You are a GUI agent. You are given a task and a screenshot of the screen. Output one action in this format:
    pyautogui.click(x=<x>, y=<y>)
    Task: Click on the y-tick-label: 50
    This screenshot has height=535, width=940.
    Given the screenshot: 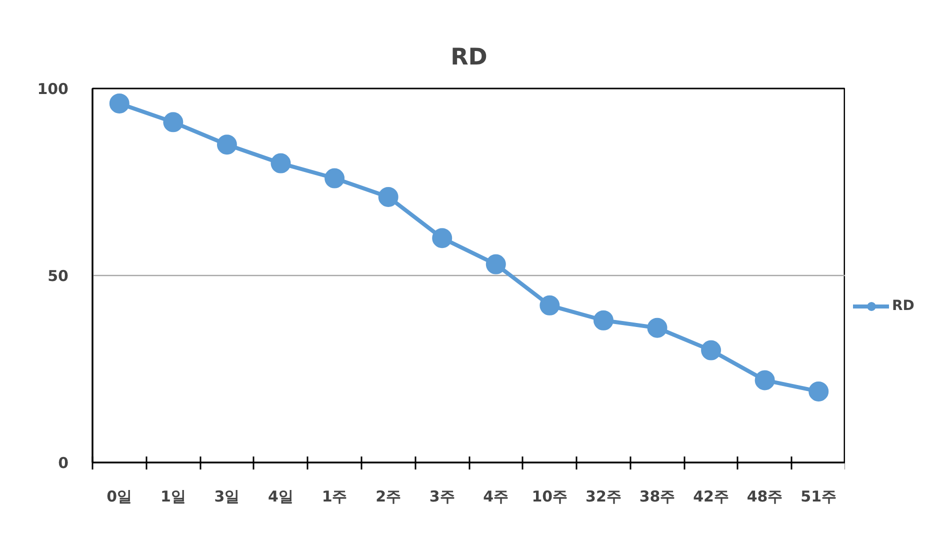 What is the action you would take?
    pyautogui.click(x=58, y=276)
    